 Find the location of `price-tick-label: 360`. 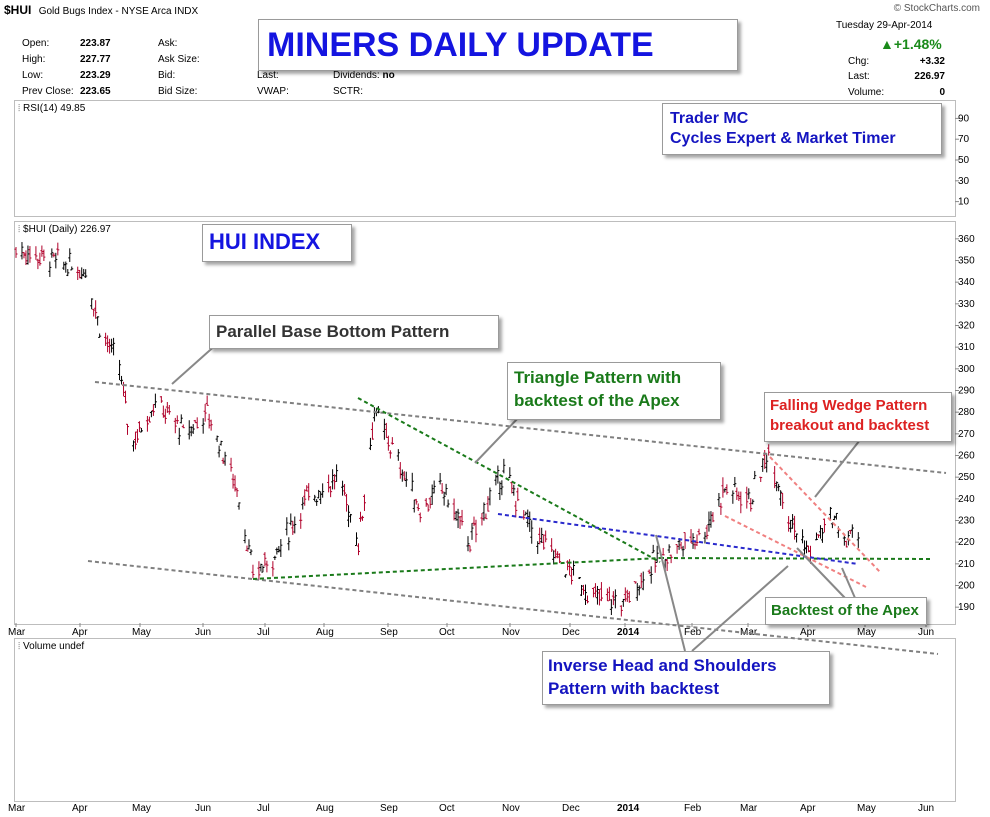

price-tick-label: 360 is located at coordinates (966, 239).